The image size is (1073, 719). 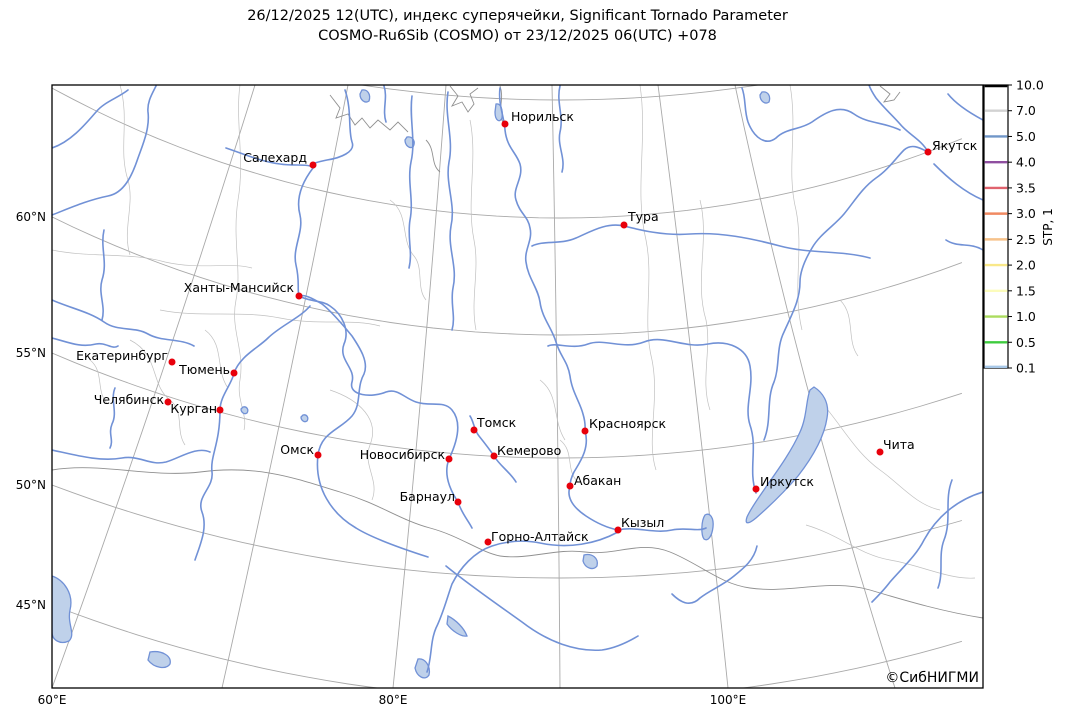 I want to click on colorbar-tick-label-3.0: 3.0, so click(x=1026, y=213).